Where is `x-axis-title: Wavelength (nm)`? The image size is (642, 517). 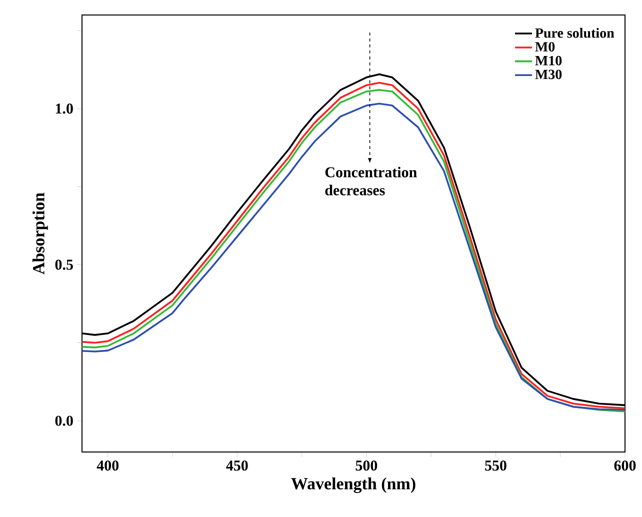 x-axis-title: Wavelength (nm) is located at coordinates (353, 485).